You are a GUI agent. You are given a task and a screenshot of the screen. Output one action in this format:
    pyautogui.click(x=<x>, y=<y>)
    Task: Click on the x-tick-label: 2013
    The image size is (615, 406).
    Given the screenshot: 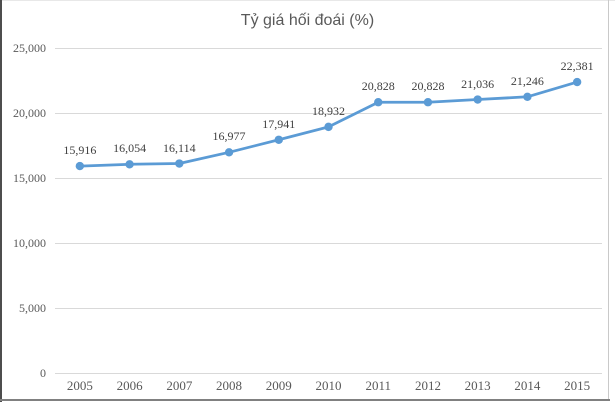 What is the action you would take?
    pyautogui.click(x=477, y=385)
    